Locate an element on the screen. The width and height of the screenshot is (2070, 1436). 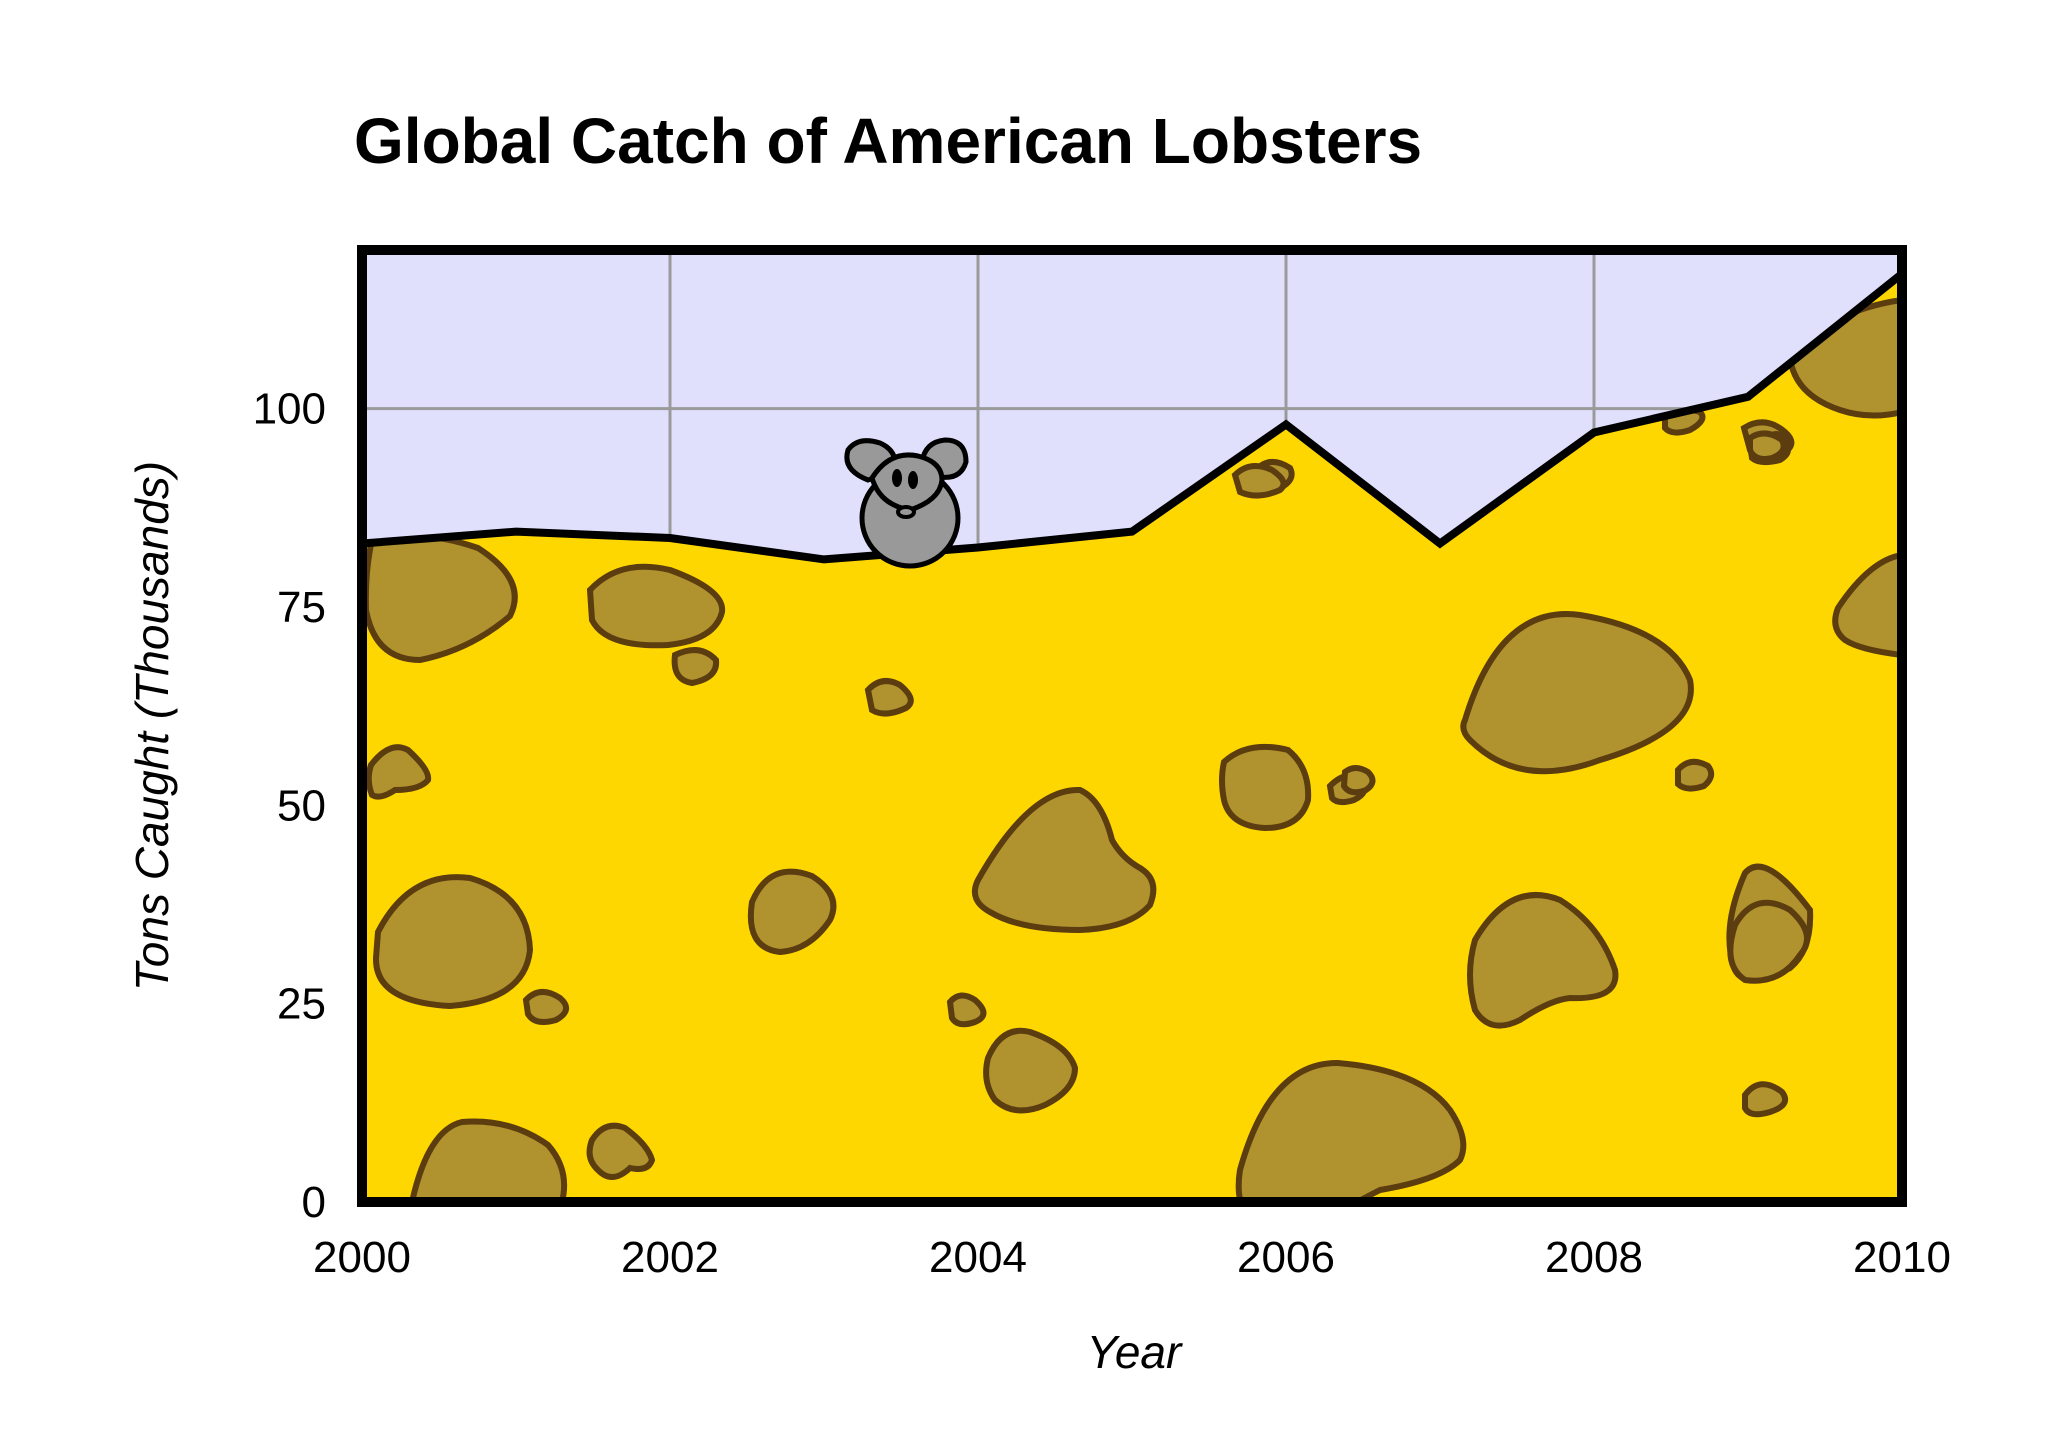
x-tick-label: 2008 is located at coordinates (1594, 1257).